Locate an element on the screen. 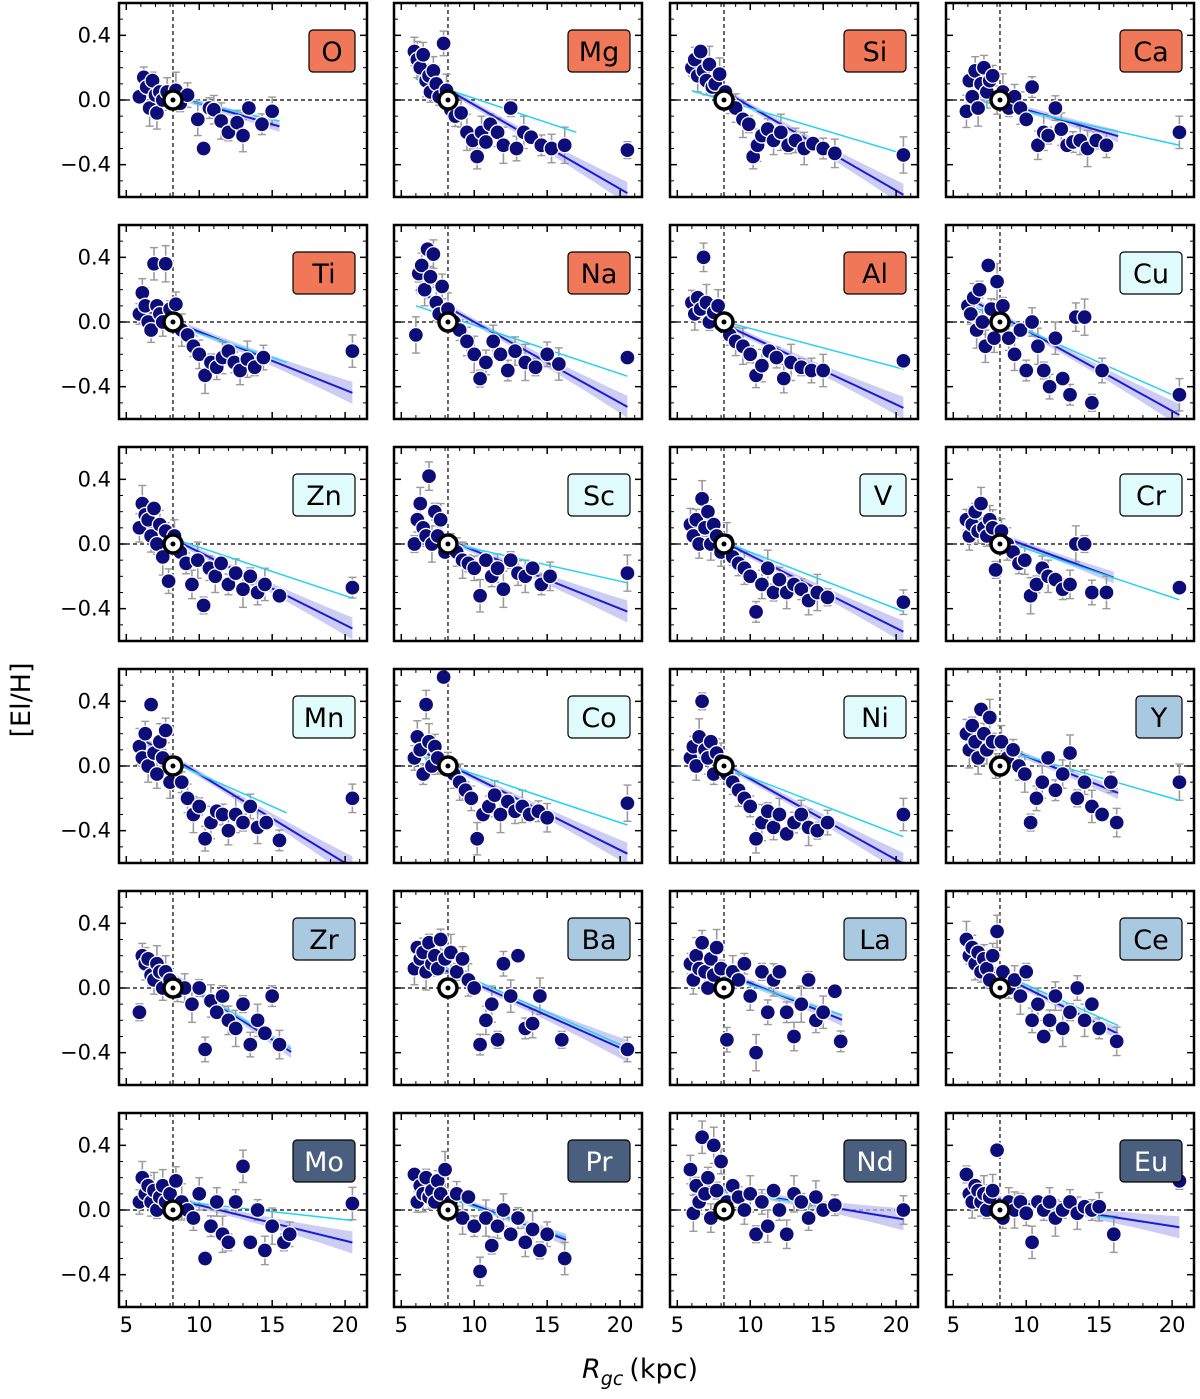 This screenshot has width=1200, height=1399. element-label: Ca is located at coordinates (1150, 52).